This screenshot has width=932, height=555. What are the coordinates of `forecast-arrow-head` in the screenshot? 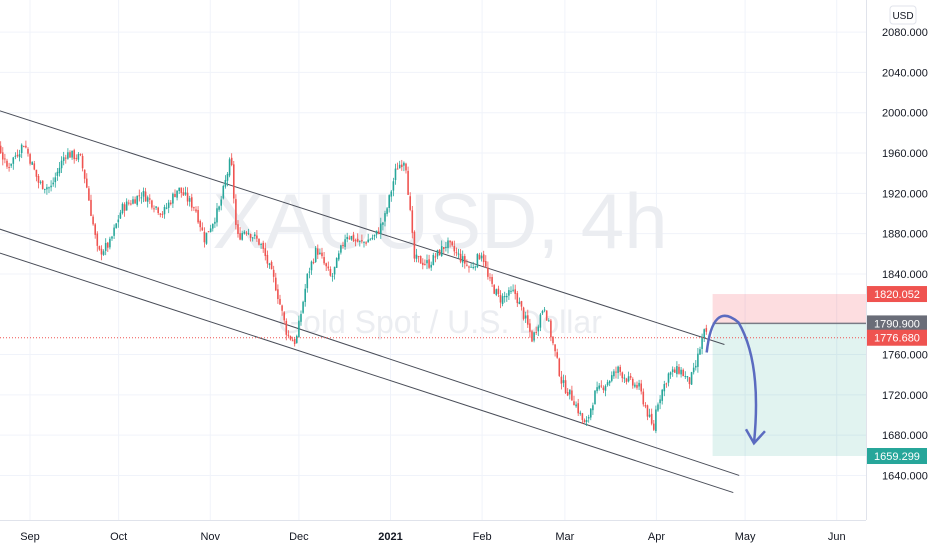 It's located at (755, 437).